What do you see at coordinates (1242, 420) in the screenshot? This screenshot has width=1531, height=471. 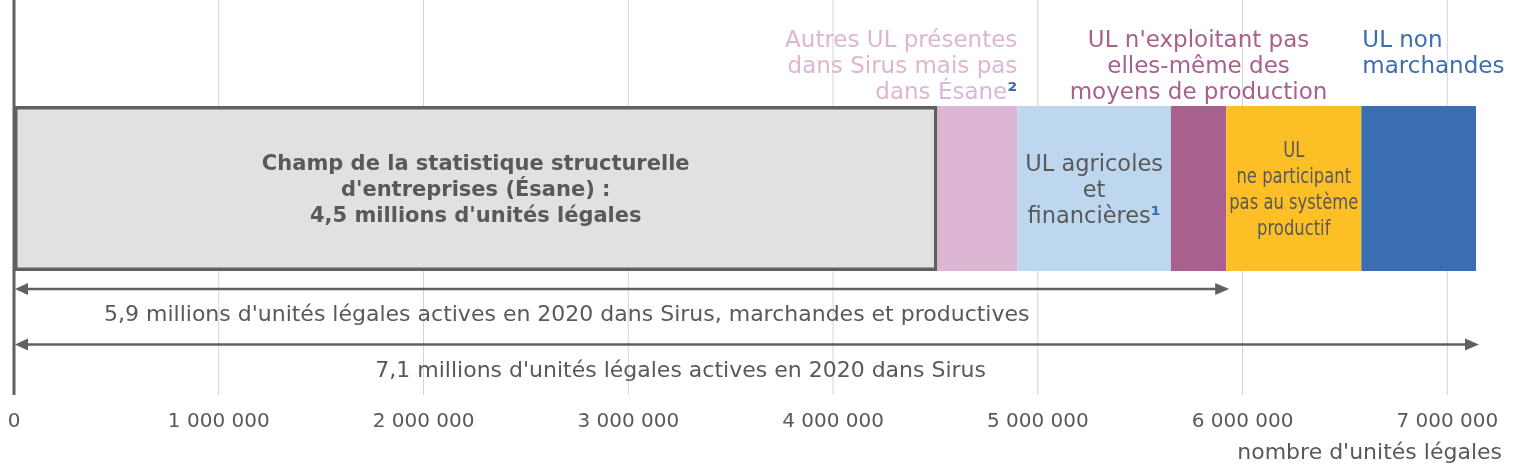 I see `x-tick-label: 6 000 000` at bounding box center [1242, 420].